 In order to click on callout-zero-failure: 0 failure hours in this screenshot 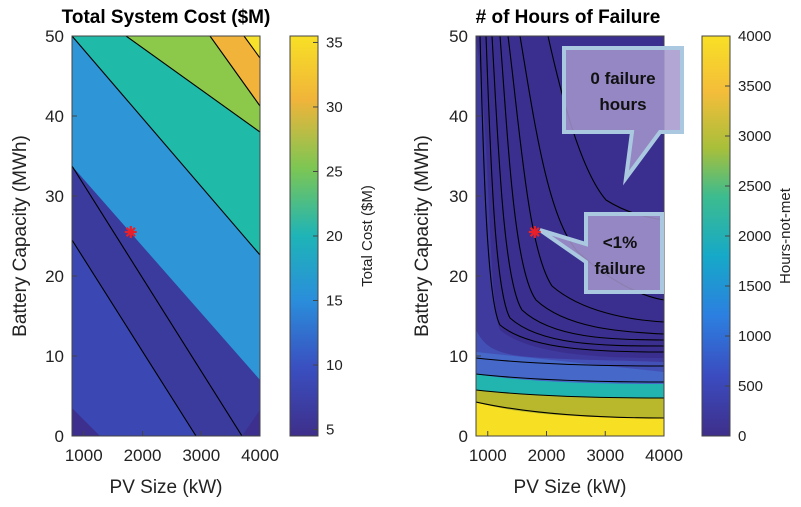, I will do `click(623, 116)`.